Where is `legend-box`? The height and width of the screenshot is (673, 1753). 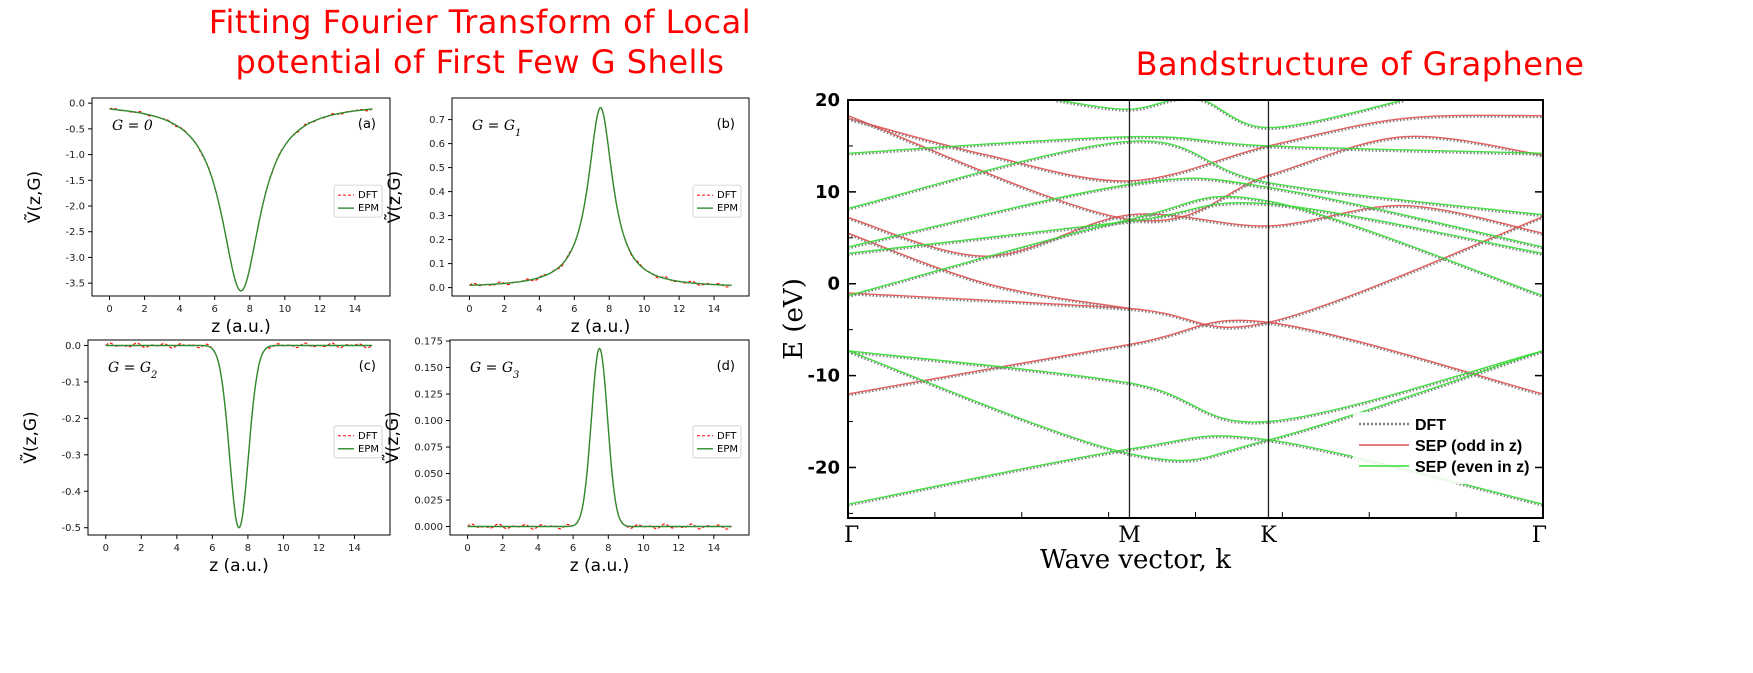 legend-box is located at coordinates (717, 201).